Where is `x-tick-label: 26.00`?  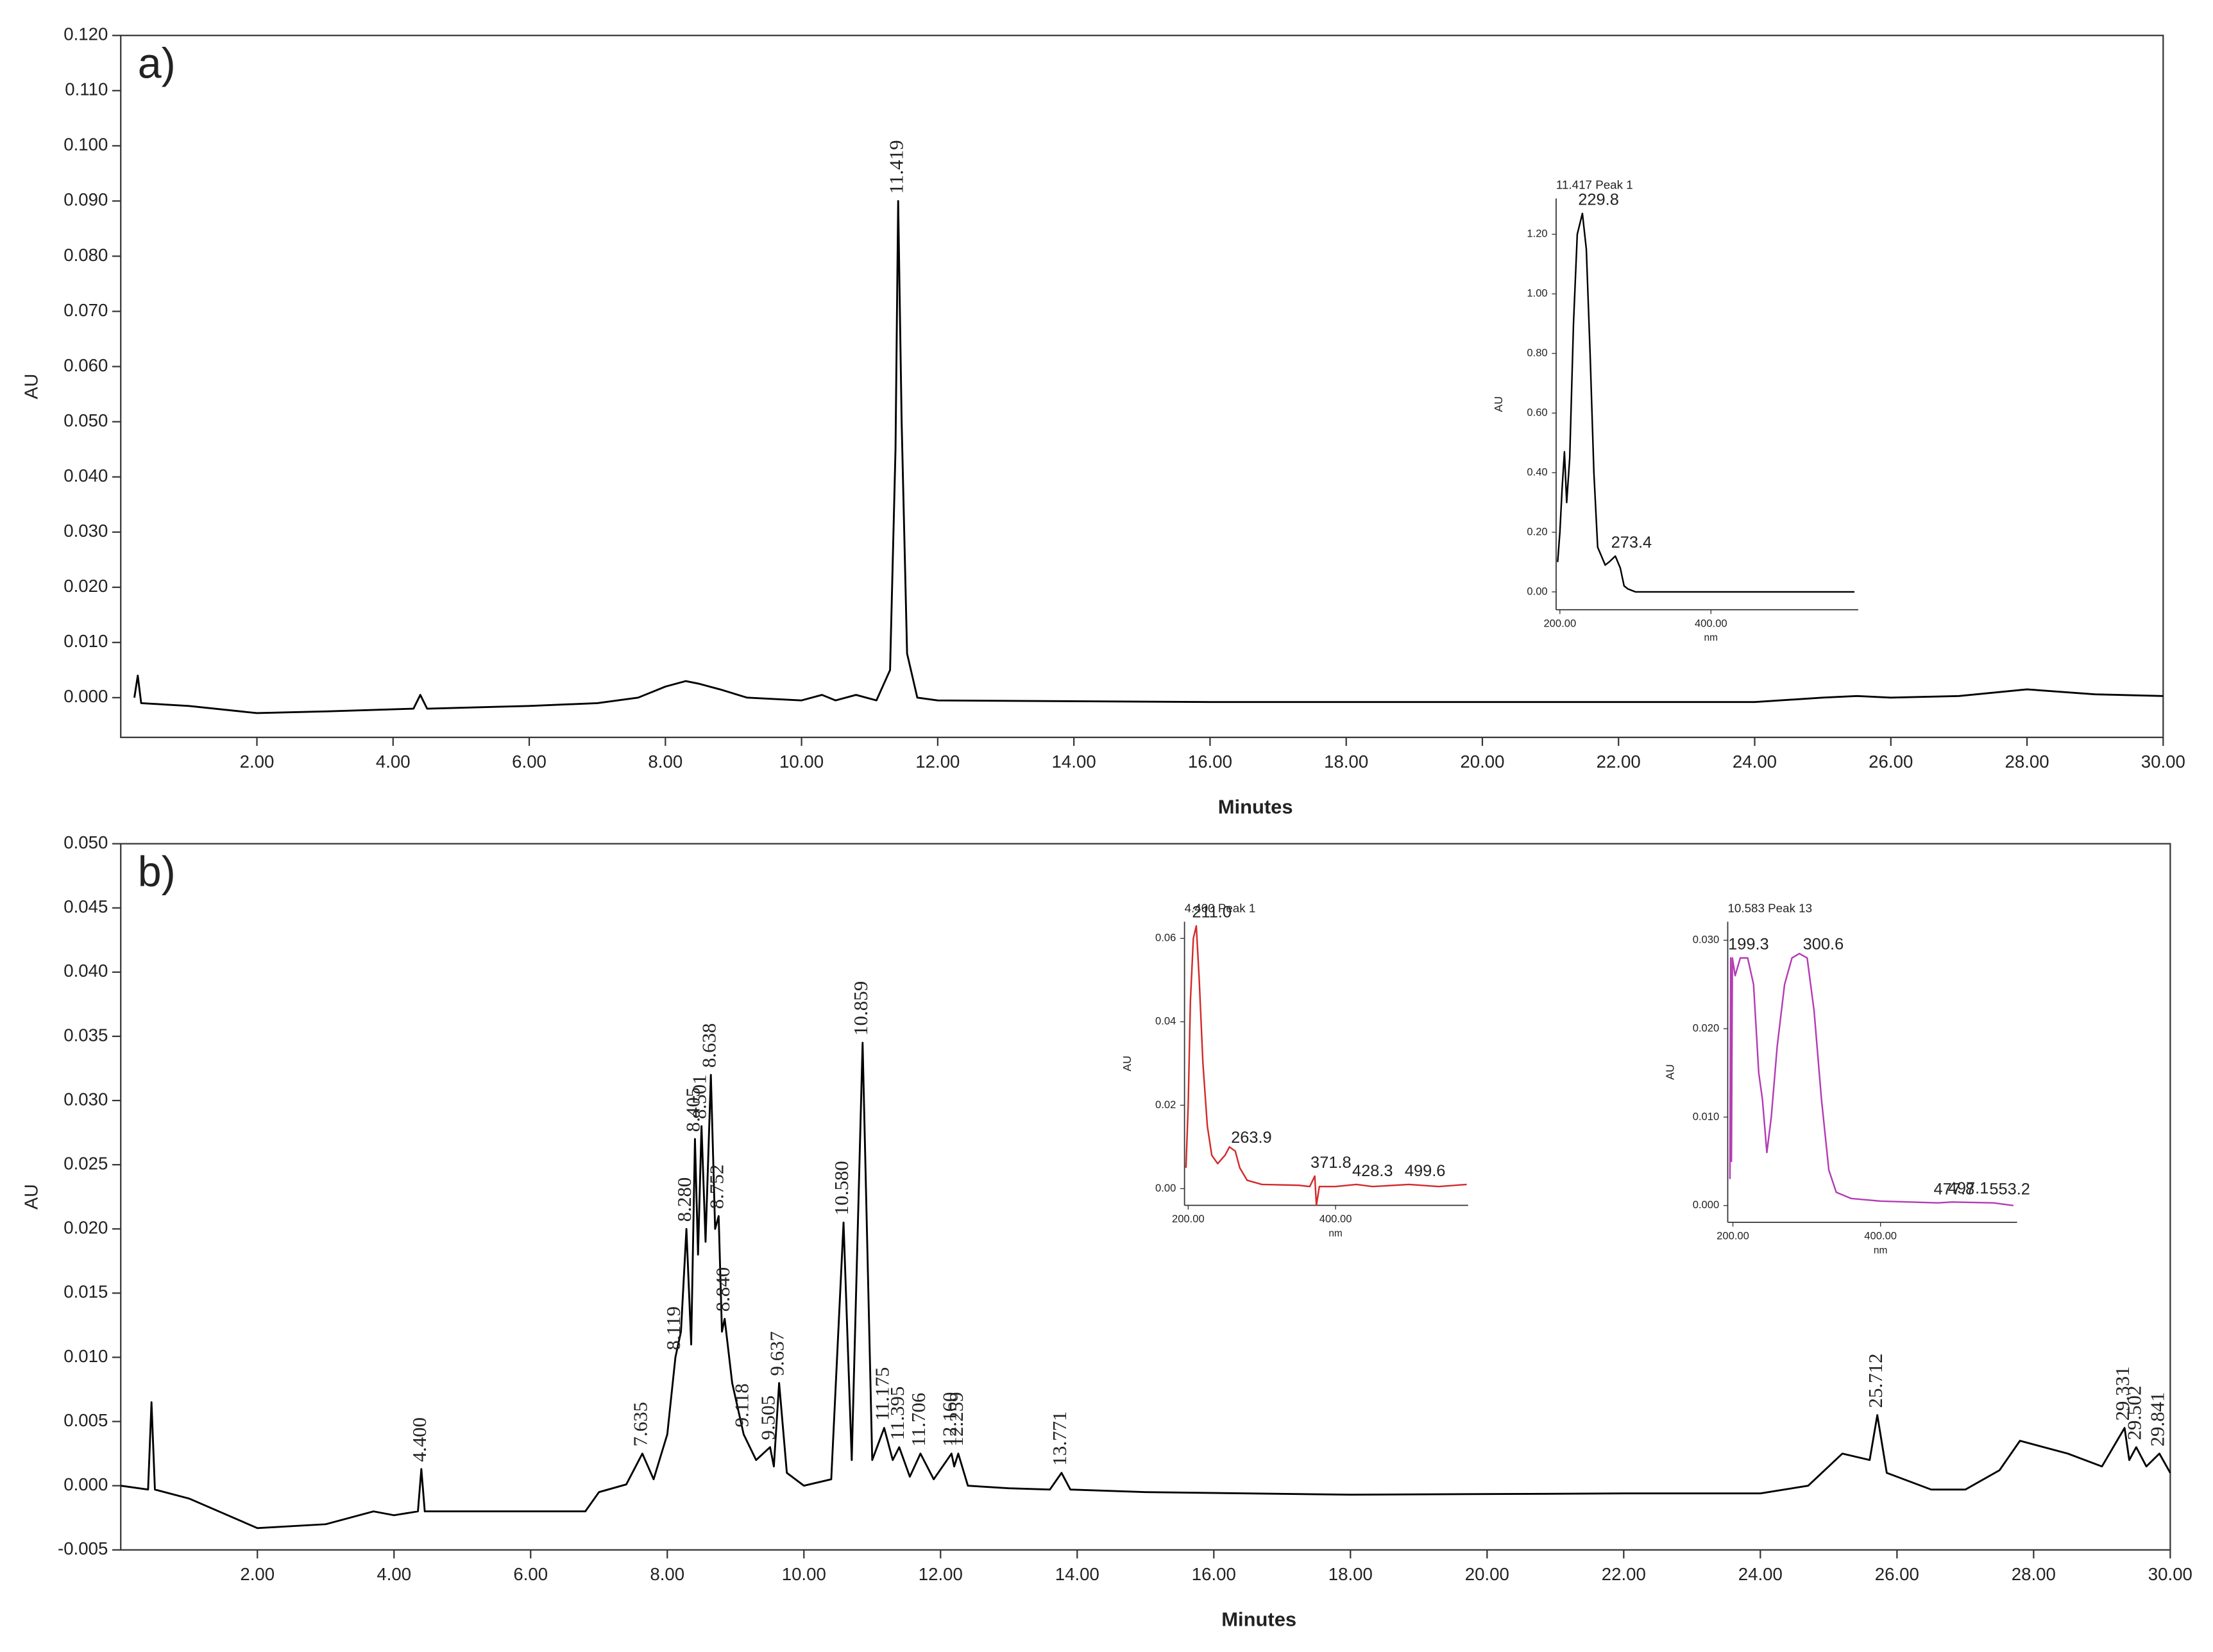 x-tick-label: 26.00 is located at coordinates (1897, 1574).